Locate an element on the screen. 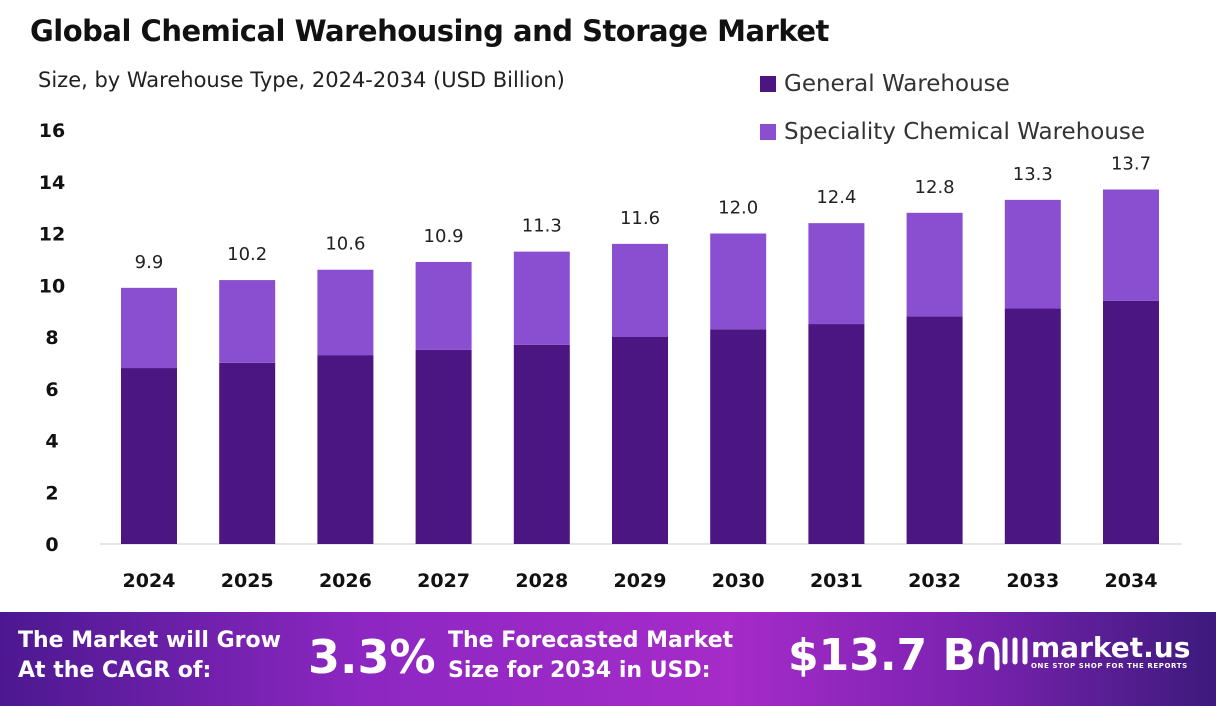  forecast-value: $13.7 B is located at coordinates (882, 655).